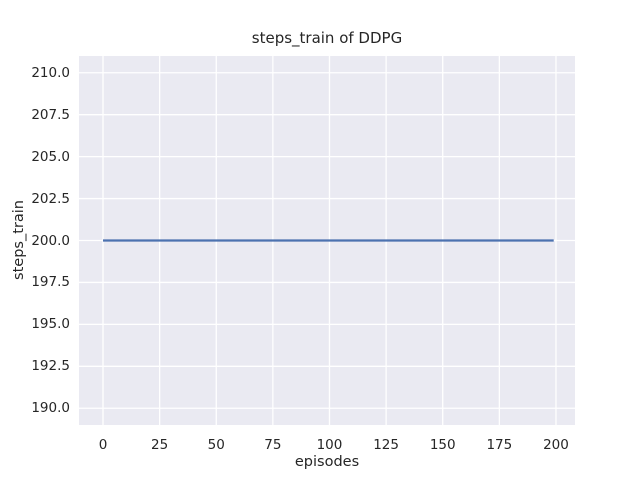 The image size is (640, 480). Describe the element at coordinates (50, 282) in the screenshot. I see `y-tick-label: 197.5` at that location.